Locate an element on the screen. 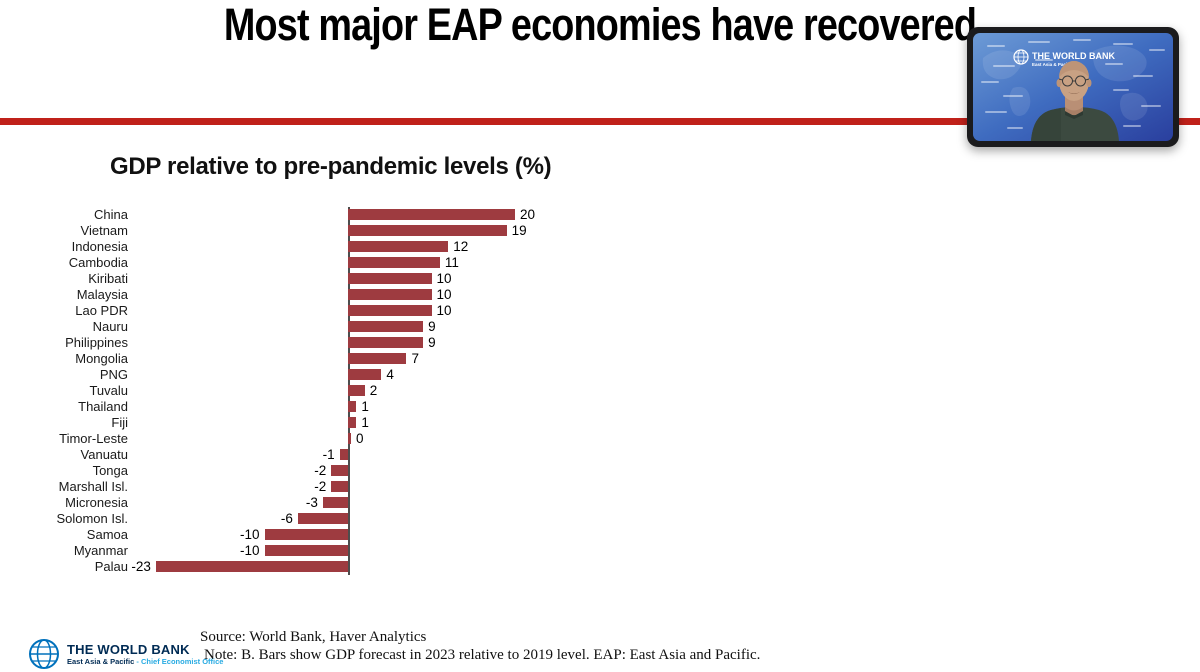  value-label: 19 is located at coordinates (519, 230).